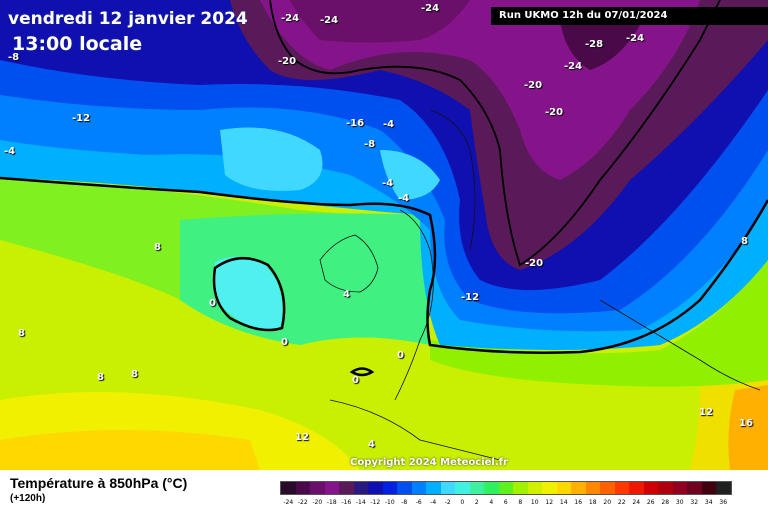 The height and width of the screenshot is (512, 768). I want to click on scale-tick-label: 4, so click(491, 502).